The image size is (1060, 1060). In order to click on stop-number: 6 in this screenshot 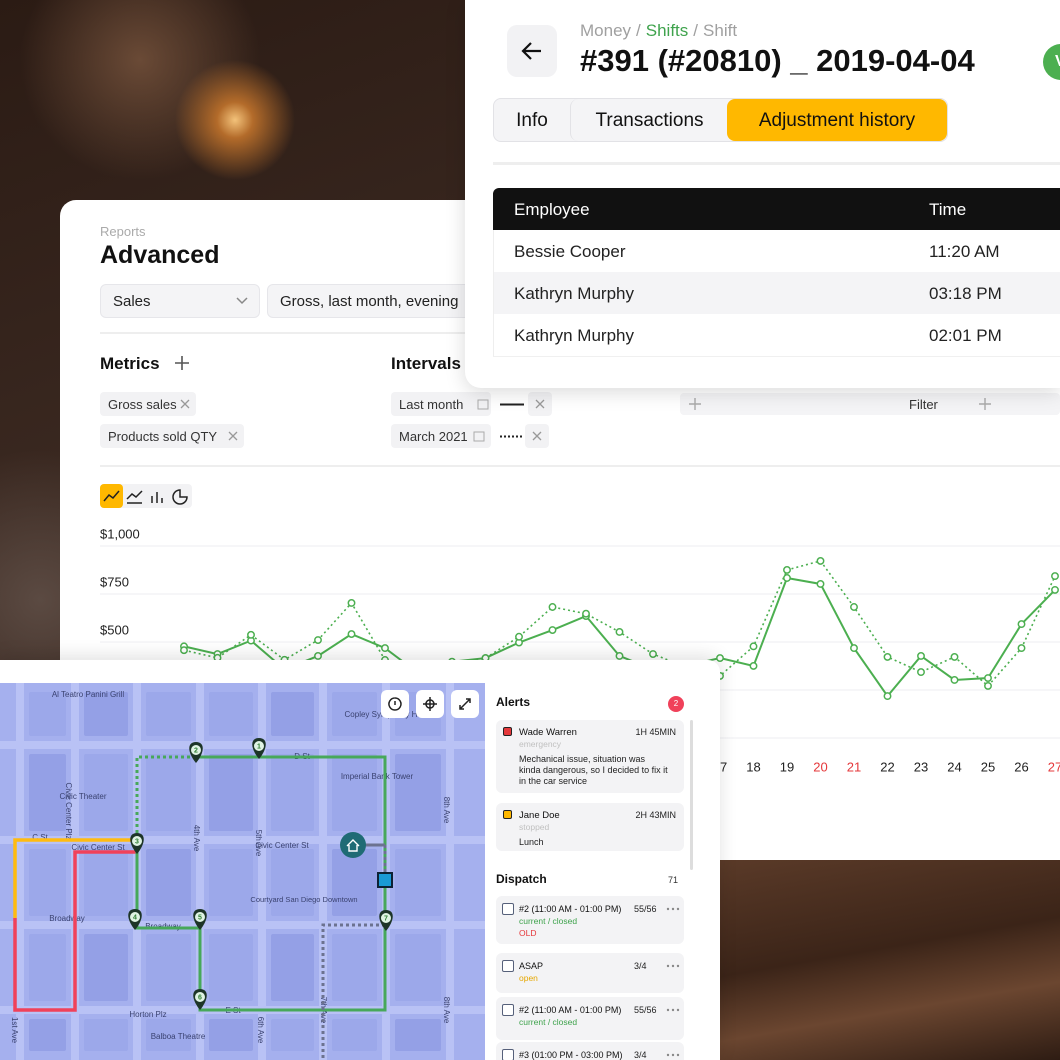, I will do `click(200, 997)`.